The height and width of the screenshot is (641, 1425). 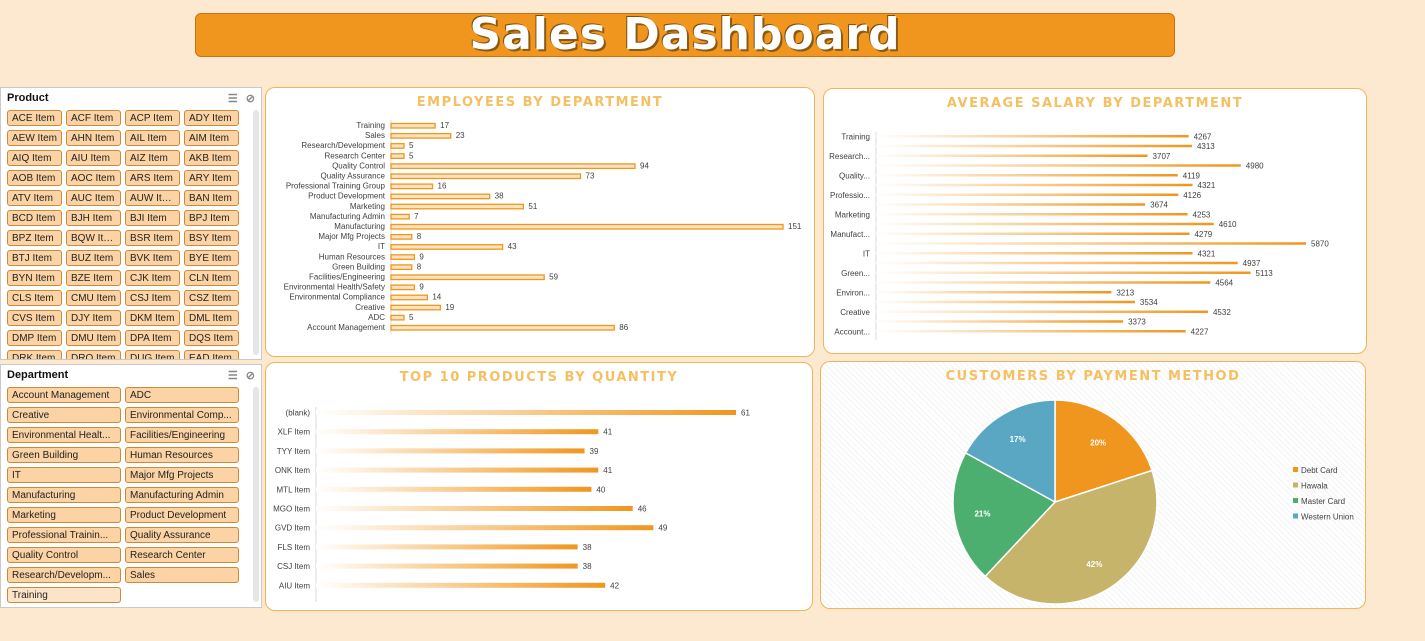 I want to click on department-chip-marketing: Marketing, so click(x=64, y=515).